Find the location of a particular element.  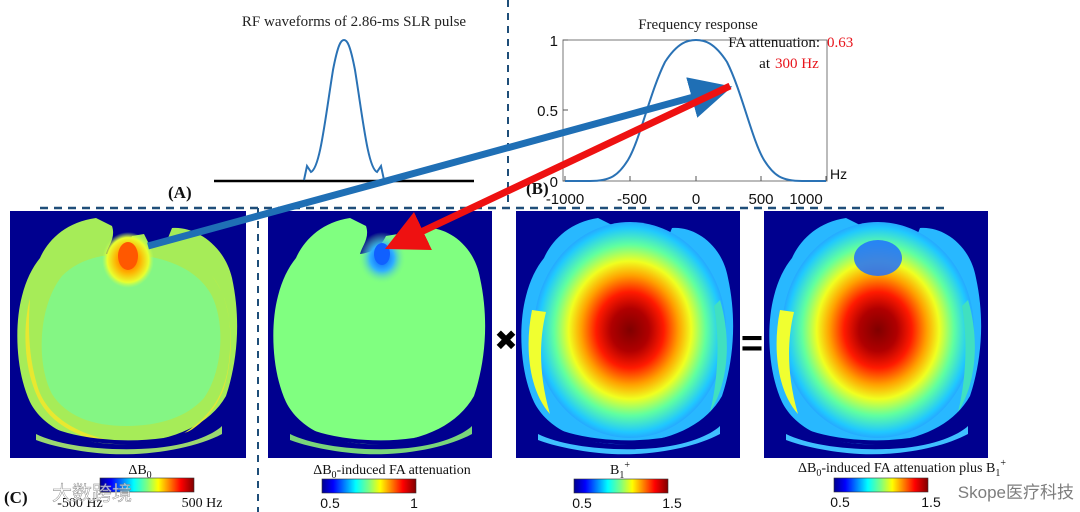

freq-y-tick-1: 1 is located at coordinates (554, 41).